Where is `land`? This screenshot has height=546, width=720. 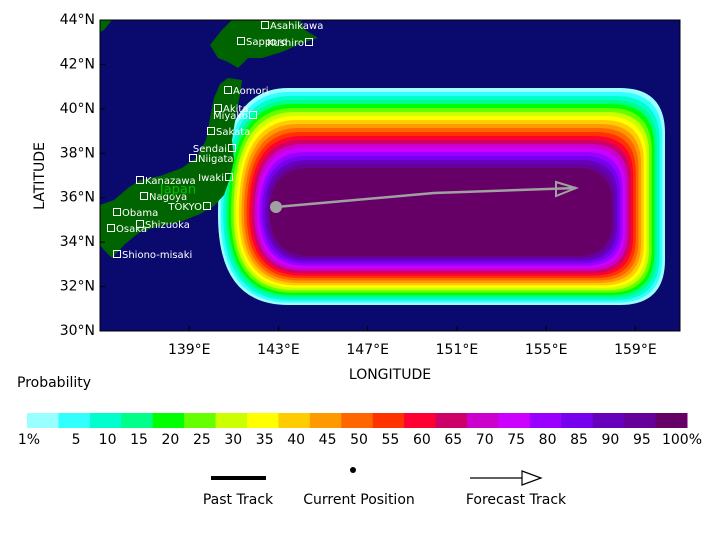 land is located at coordinates (209, 139).